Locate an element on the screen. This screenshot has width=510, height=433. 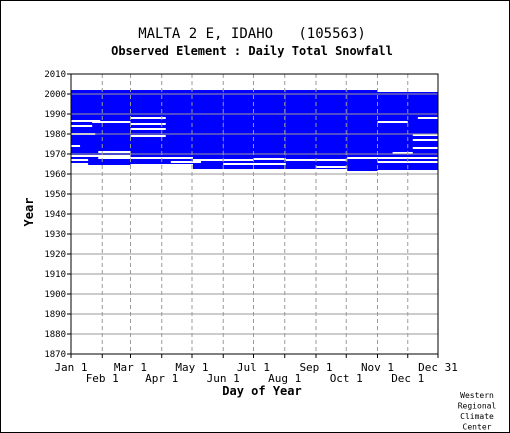
x-tick-label: Aug 1 is located at coordinates (284, 378).